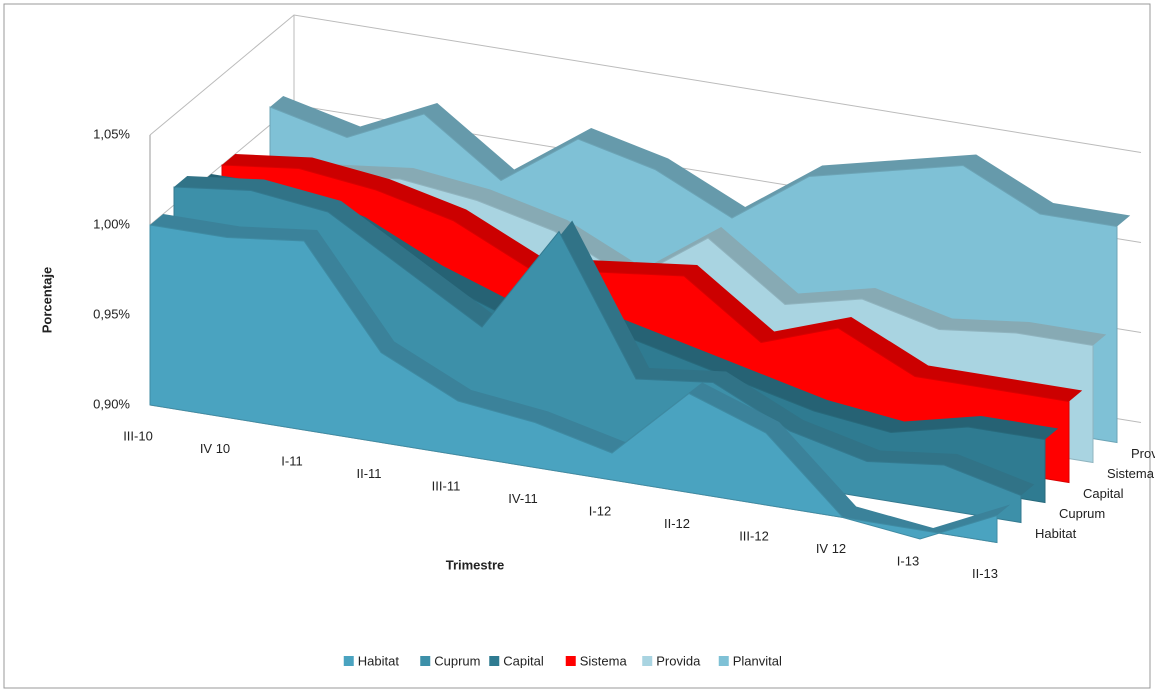 This screenshot has width=1155, height=692. Describe the element at coordinates (379, 660) in the screenshot. I see `legend-label: Habitat` at that location.